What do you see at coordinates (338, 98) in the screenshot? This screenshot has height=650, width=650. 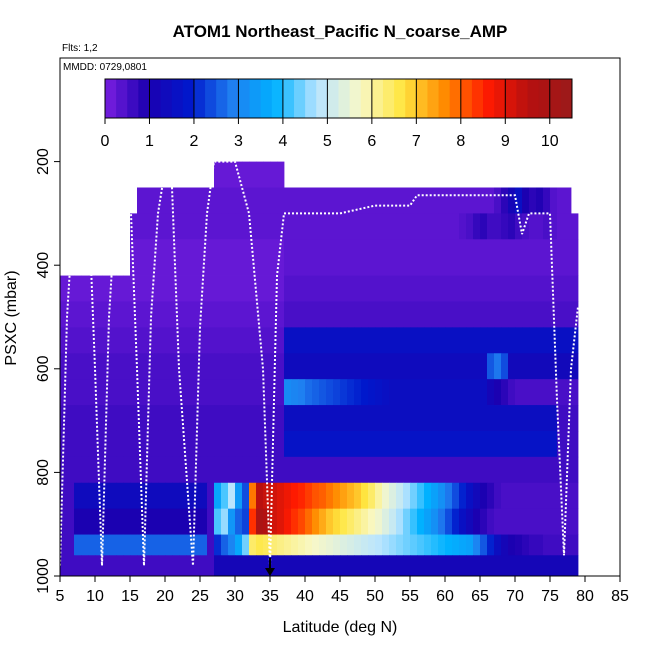 I see `colorbar` at bounding box center [338, 98].